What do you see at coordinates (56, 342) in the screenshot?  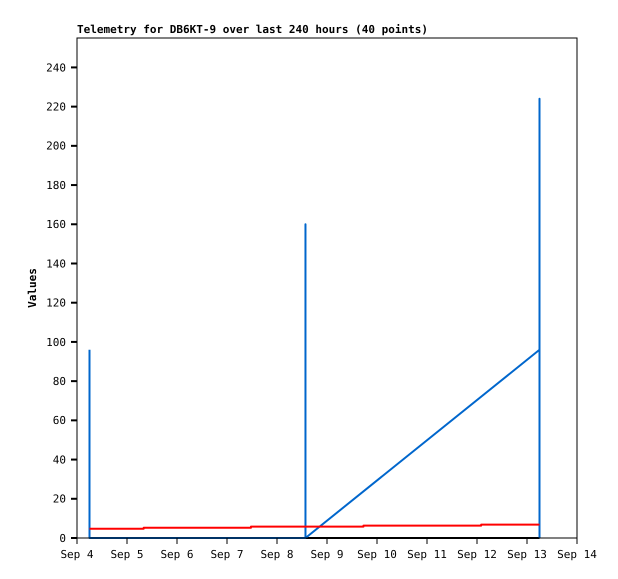 I see `y-tick-label: 100` at bounding box center [56, 342].